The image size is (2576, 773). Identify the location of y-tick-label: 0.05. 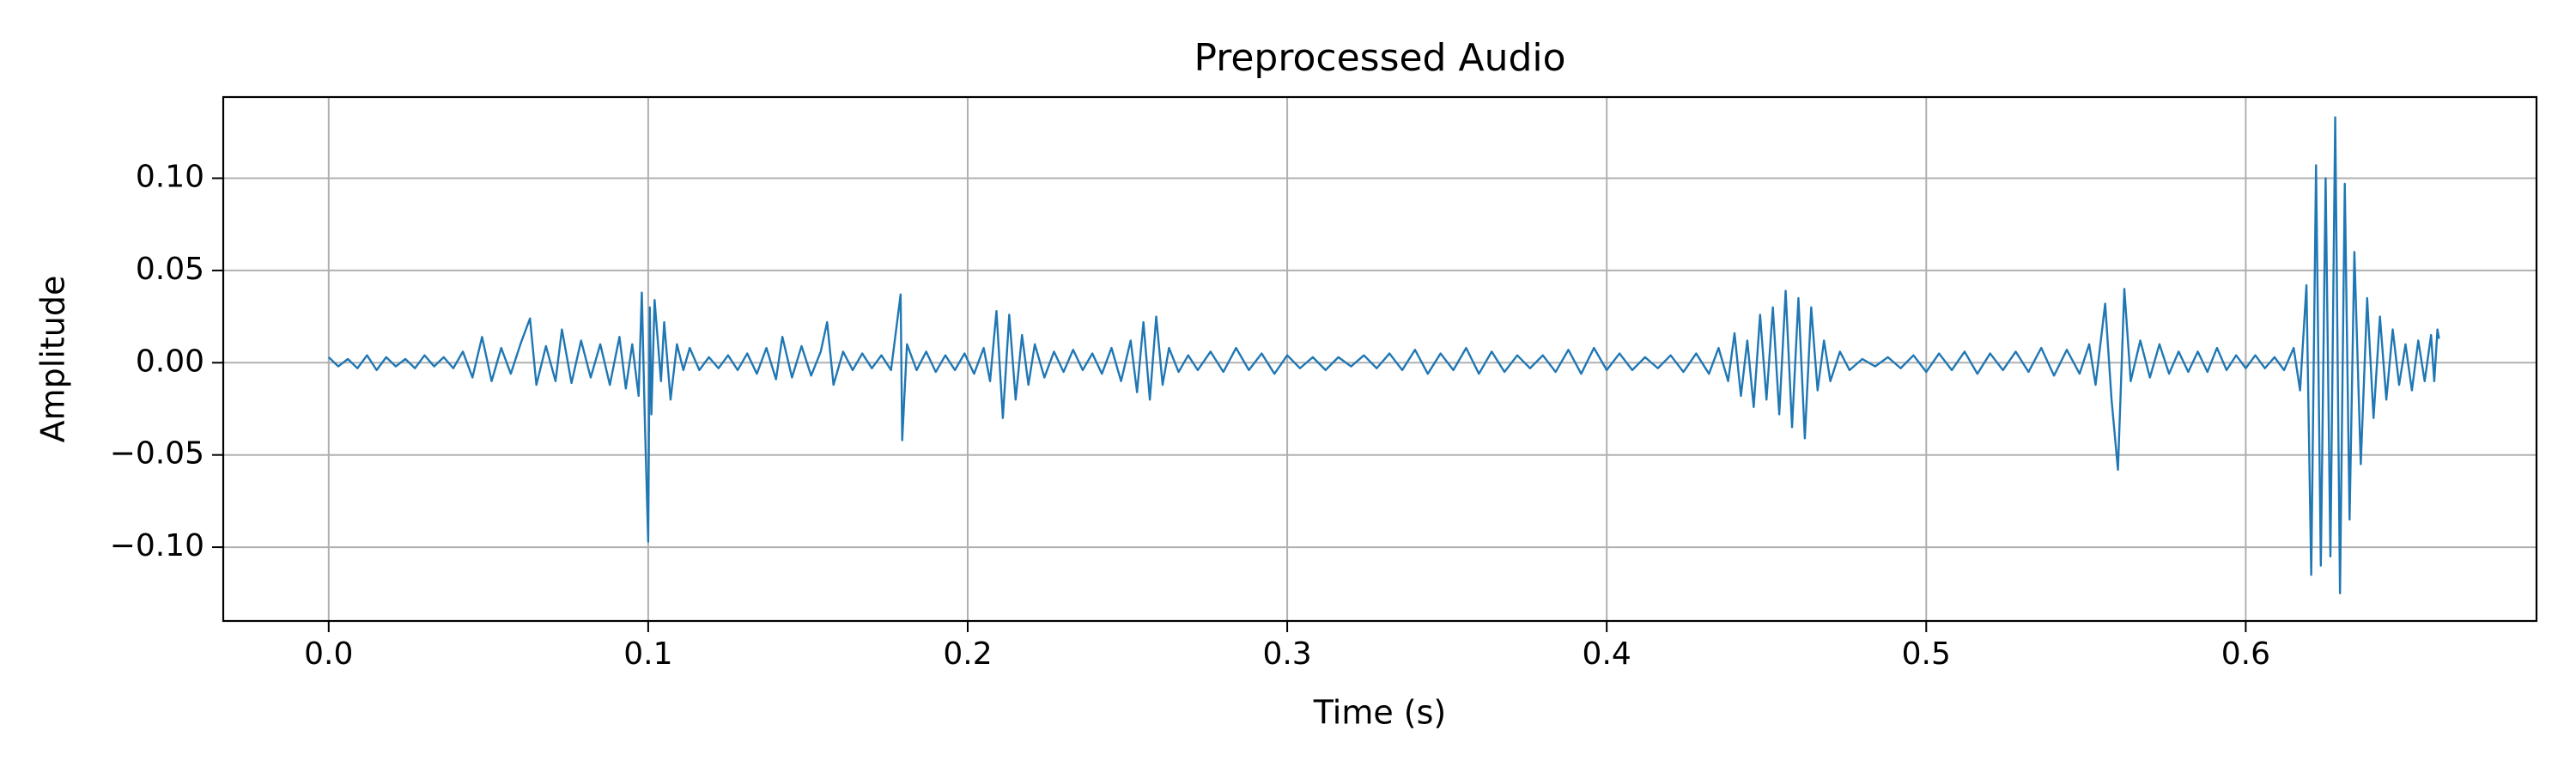
(170, 269).